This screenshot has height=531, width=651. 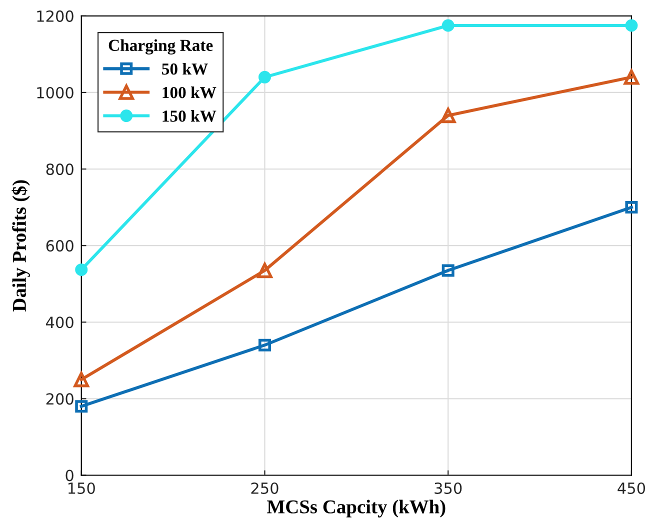 What do you see at coordinates (189, 92) in the screenshot?
I see `legend-label: 100 kW` at bounding box center [189, 92].